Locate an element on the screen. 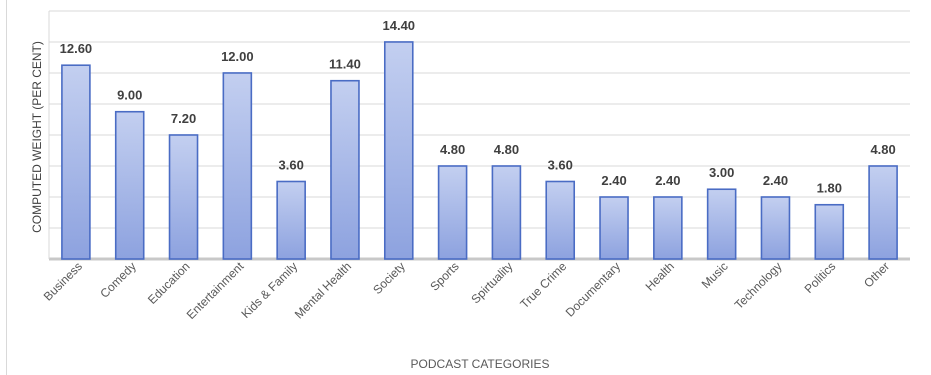 This screenshot has width=931, height=375. x-tick-label: Spirtuality is located at coordinates (491, 282).